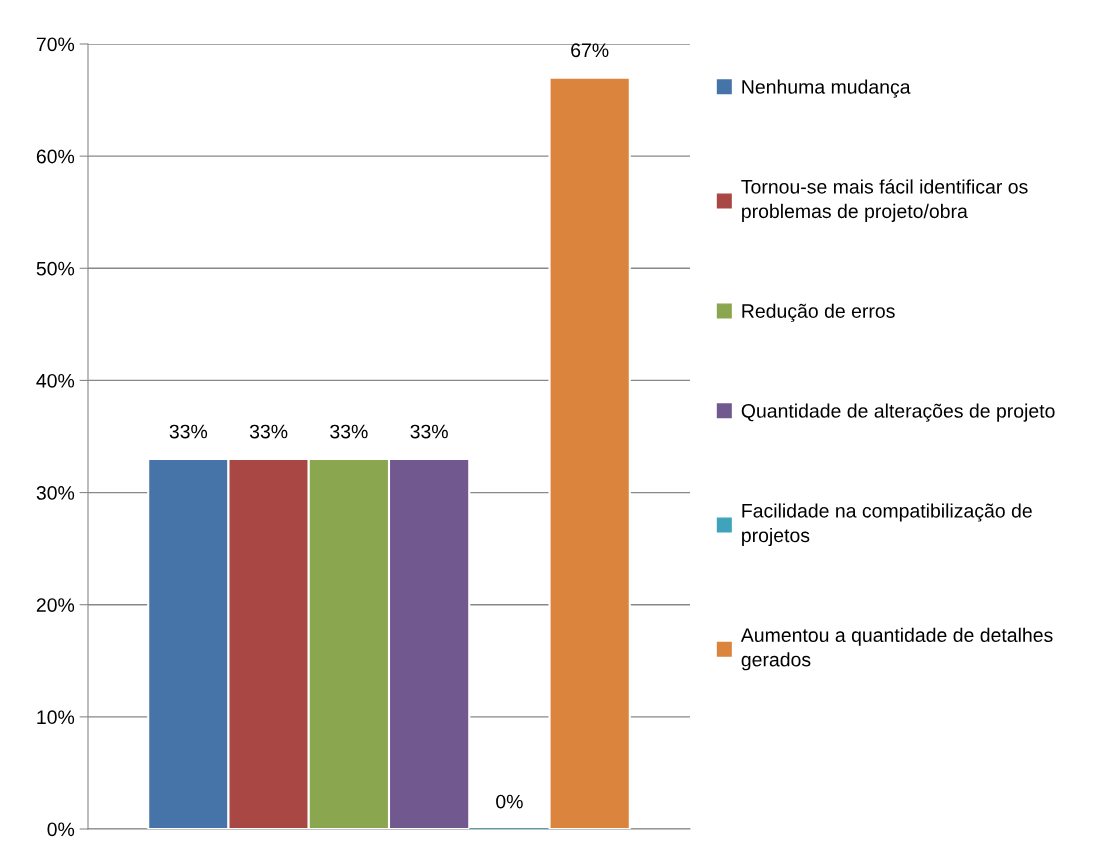 This screenshot has height=852, width=1103. Describe the element at coordinates (55, 268) in the screenshot. I see `y-tick-label: 50%` at that location.